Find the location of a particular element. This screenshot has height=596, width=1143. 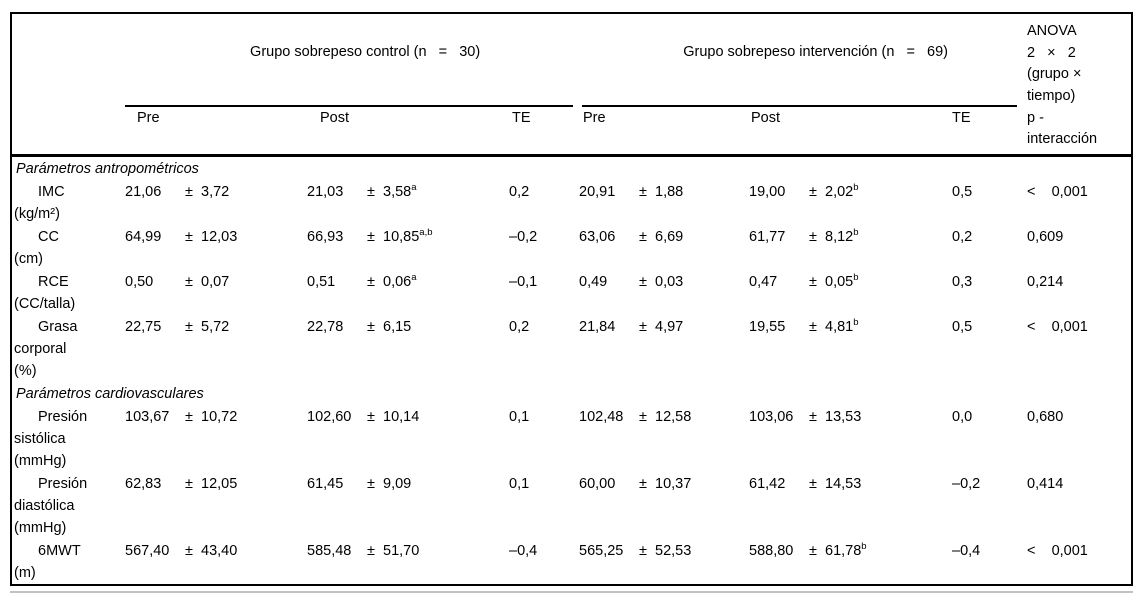

sd-value: 12,05 is located at coordinates (219, 484).